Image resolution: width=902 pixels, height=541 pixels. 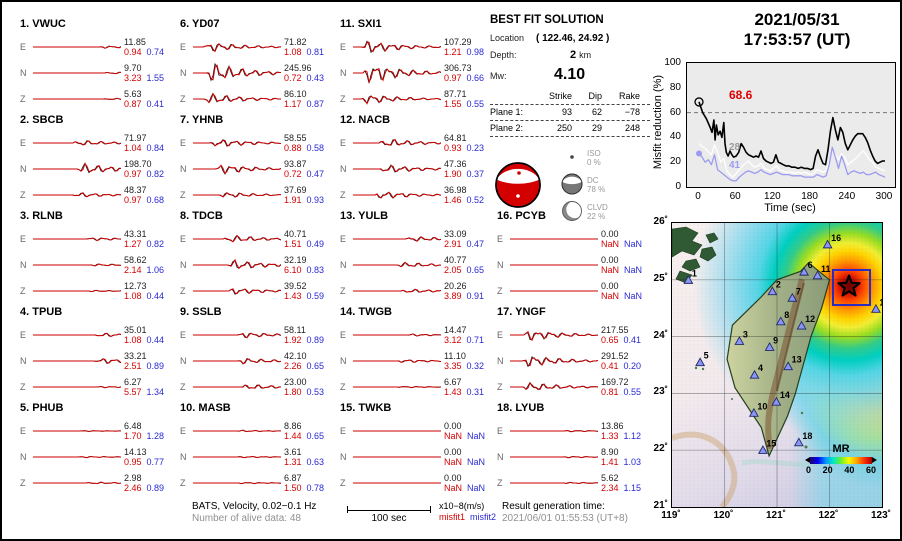 What do you see at coordinates (475, 392) in the screenshot?
I see `misfit2-value: 0.31` at bounding box center [475, 392].